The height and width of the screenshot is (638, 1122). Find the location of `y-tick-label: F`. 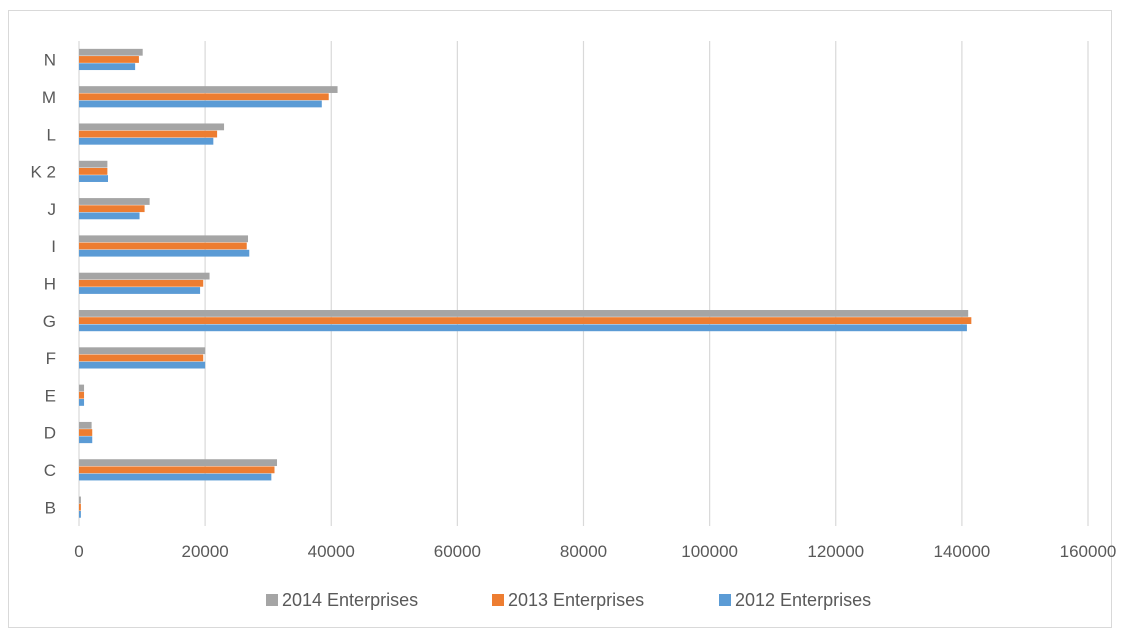

y-tick-label: F is located at coordinates (51, 358).